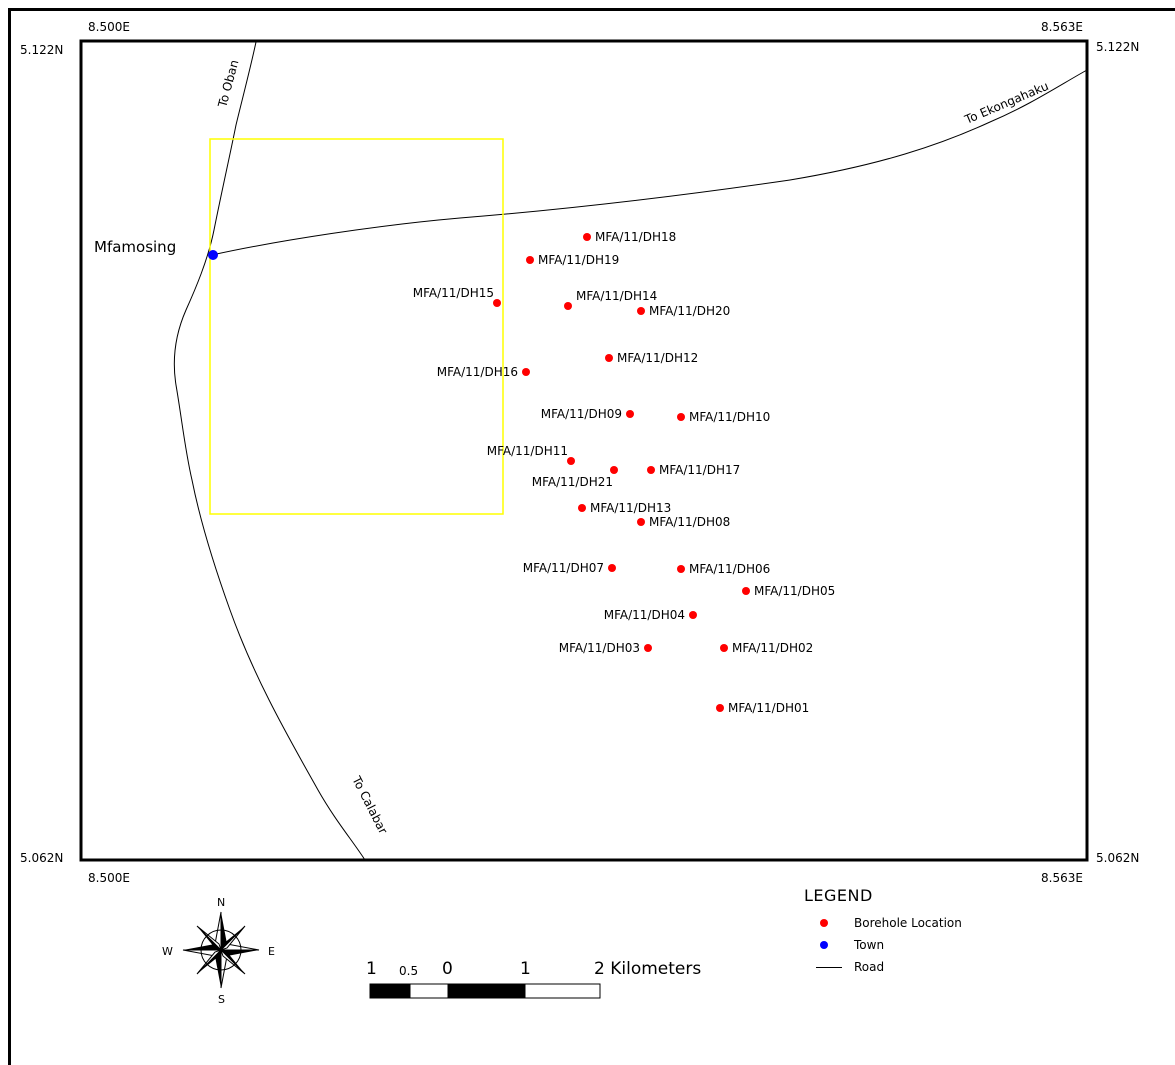  I want to click on borehole-label: MFA/11/DH01, so click(768, 708).